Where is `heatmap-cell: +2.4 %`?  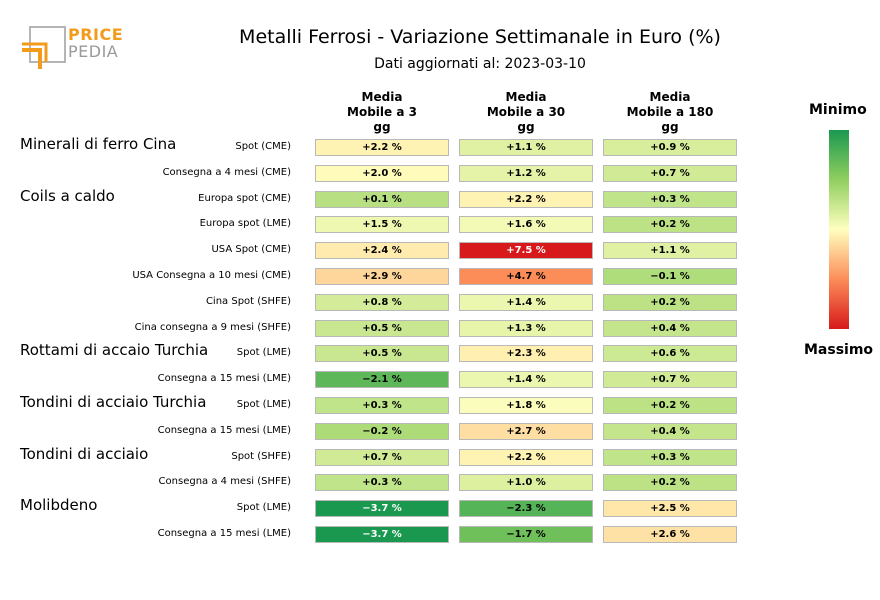
heatmap-cell: +2.4 % is located at coordinates (382, 251).